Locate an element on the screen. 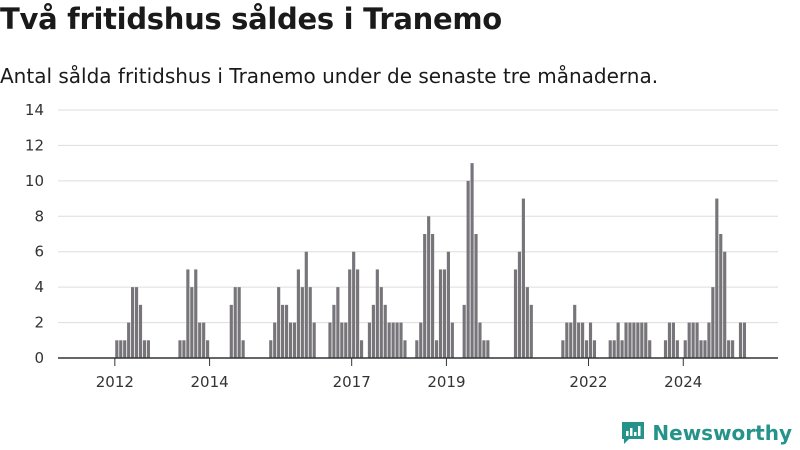  x-tick-label: 2012 is located at coordinates (115, 382).